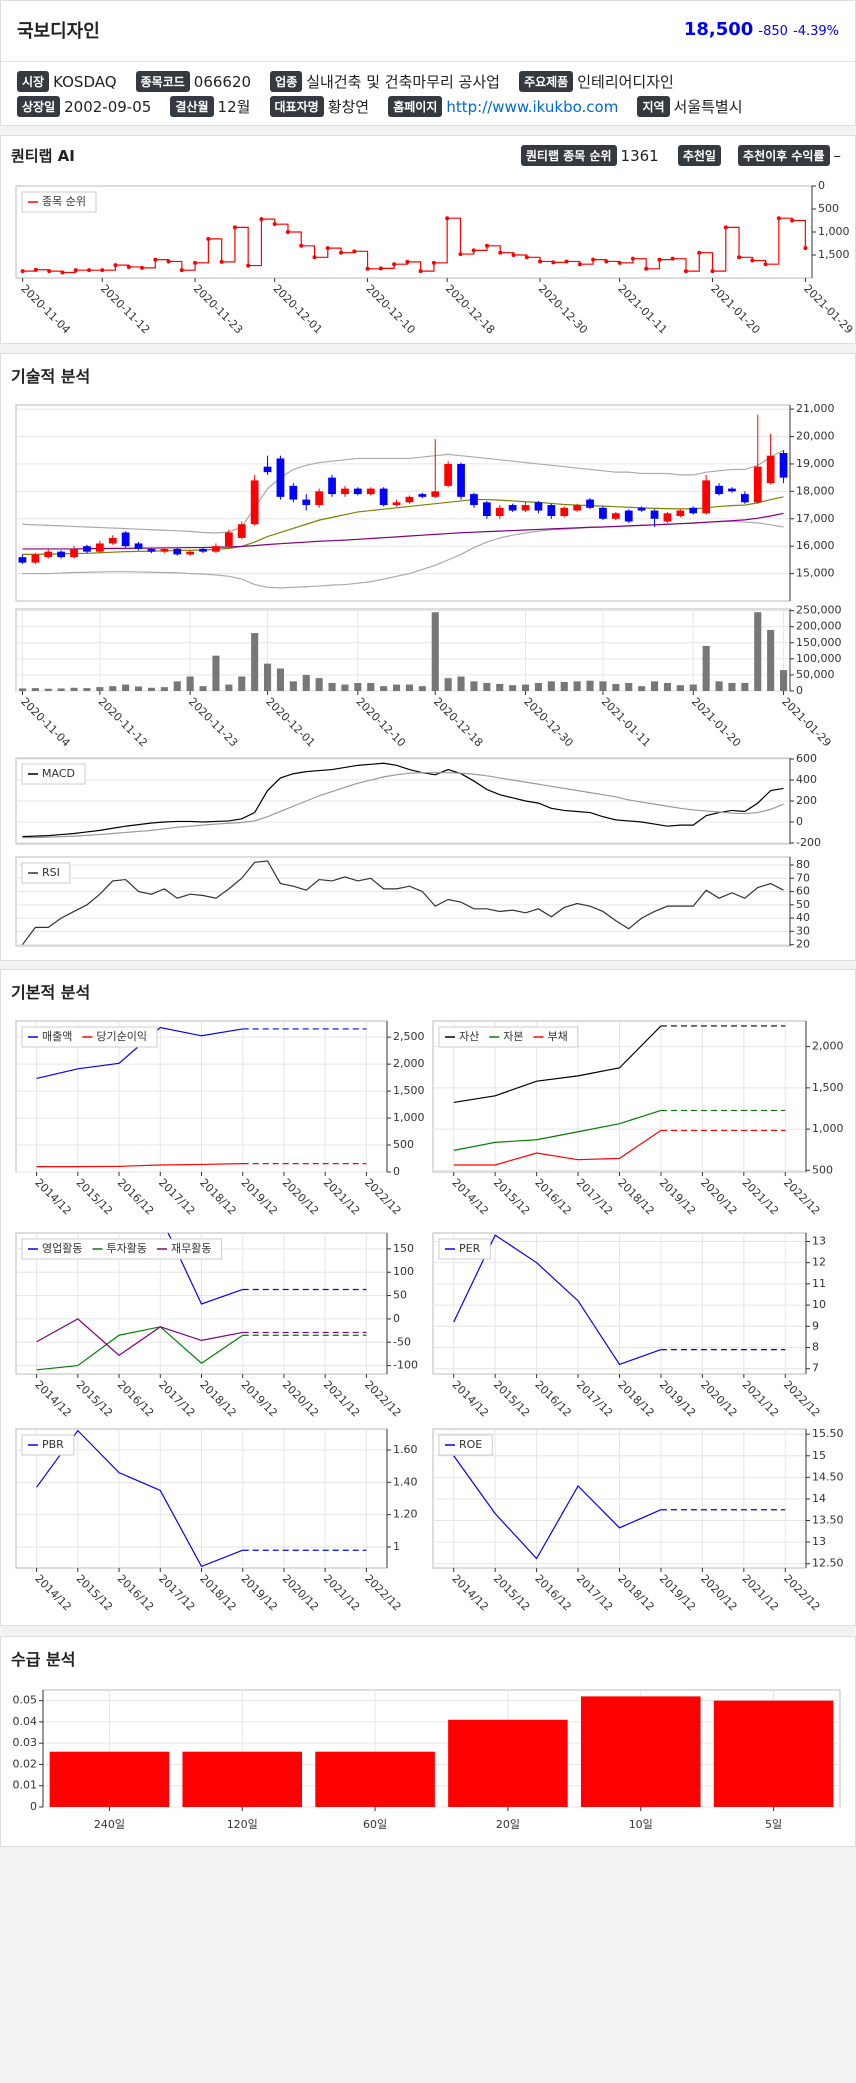 The image size is (856, 2083). What do you see at coordinates (641, 1824) in the screenshot?
I see `x-tick-label: 10일` at bounding box center [641, 1824].